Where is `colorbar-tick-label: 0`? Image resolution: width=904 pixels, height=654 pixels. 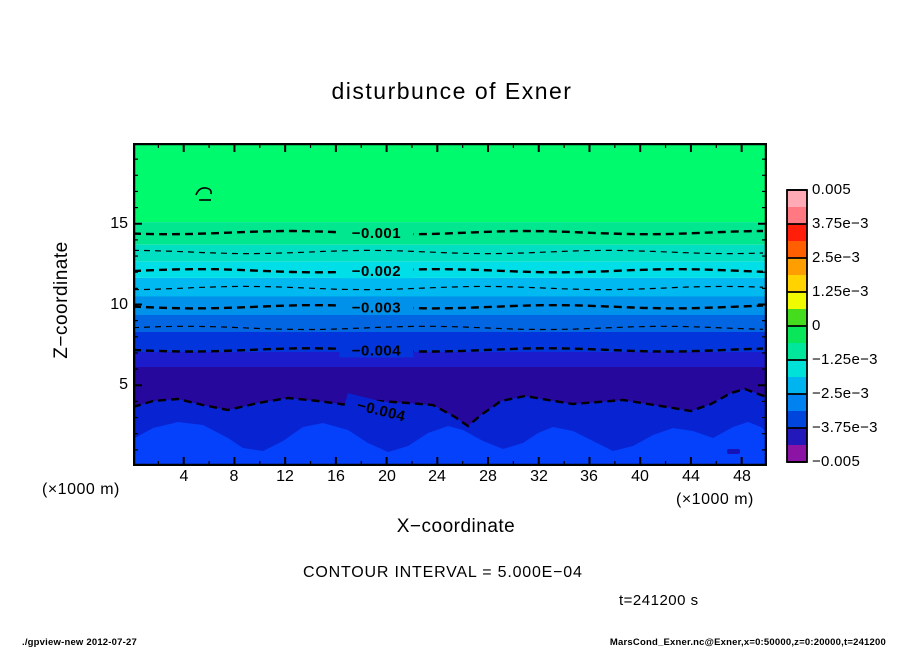 colorbar-tick-label: 0 is located at coordinates (816, 325).